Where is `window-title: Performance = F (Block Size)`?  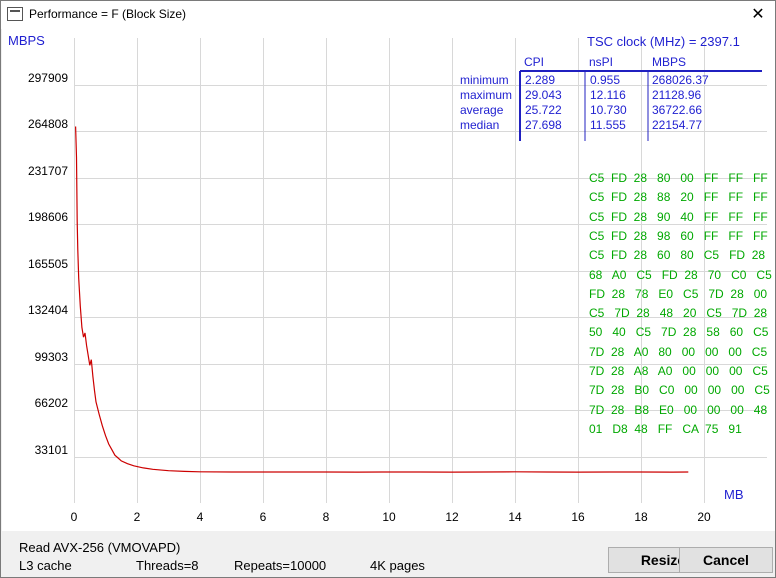
window-title: Performance = F (Block Size) is located at coordinates (108, 14).